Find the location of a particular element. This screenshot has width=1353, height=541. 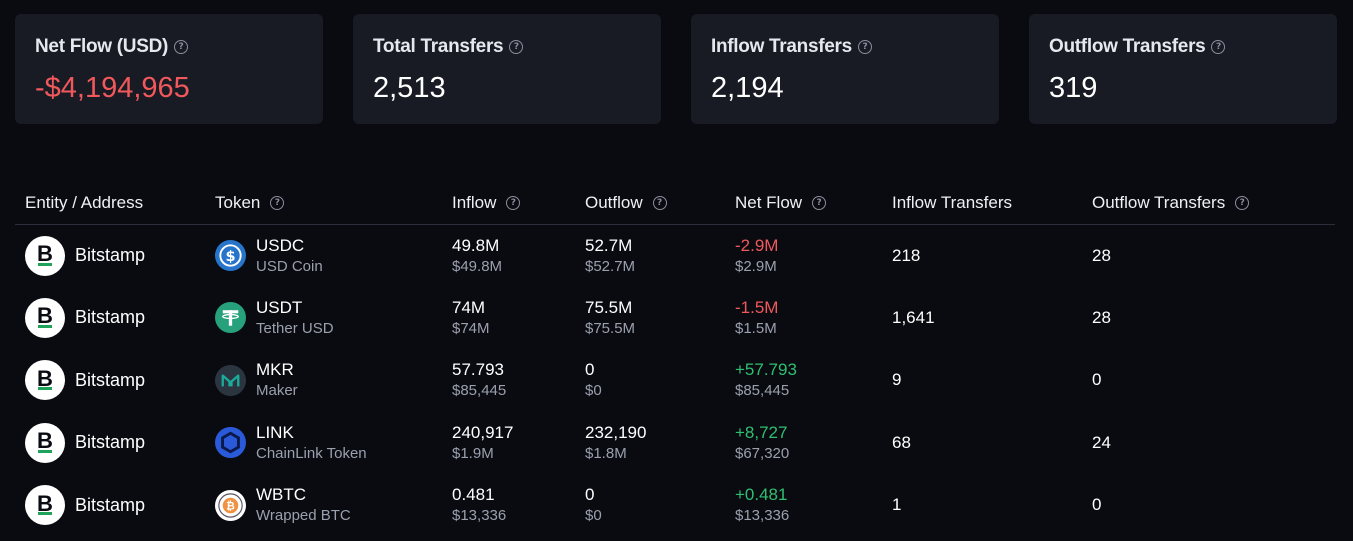

card-inflow-transfers: Inflow Transfers ? 2,194 is located at coordinates (845, 69).